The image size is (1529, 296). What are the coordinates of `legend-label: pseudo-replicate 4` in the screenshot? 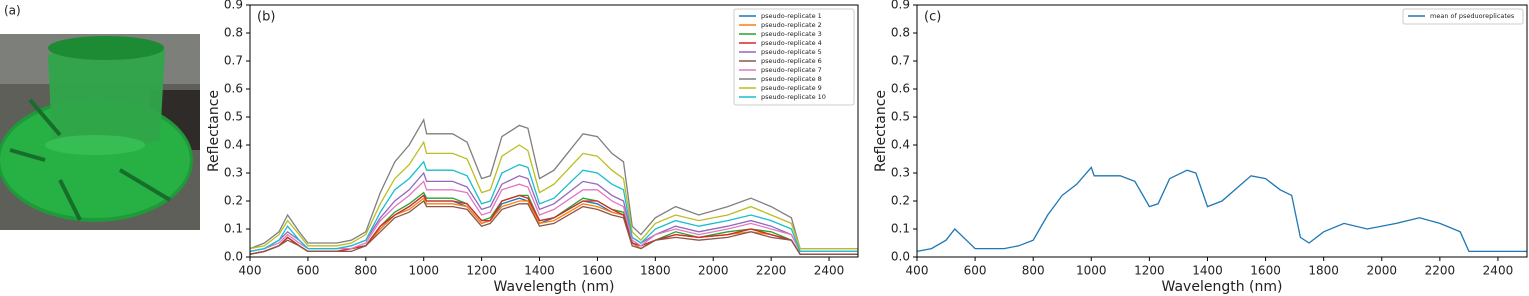 It's located at (791, 43).